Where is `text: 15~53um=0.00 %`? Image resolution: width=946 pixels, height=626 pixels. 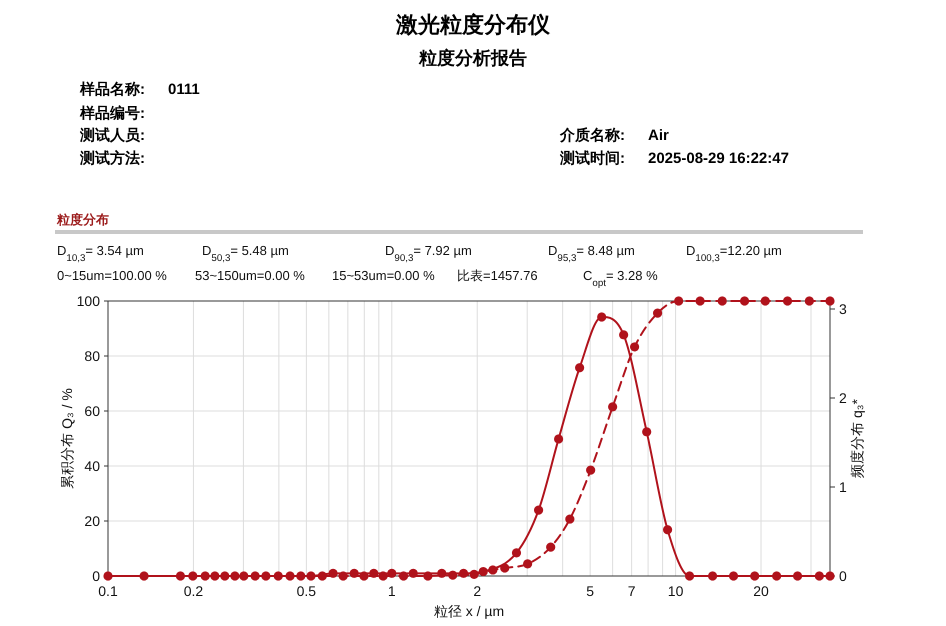
text: 15~53um=0.00 % is located at coordinates (384, 275).